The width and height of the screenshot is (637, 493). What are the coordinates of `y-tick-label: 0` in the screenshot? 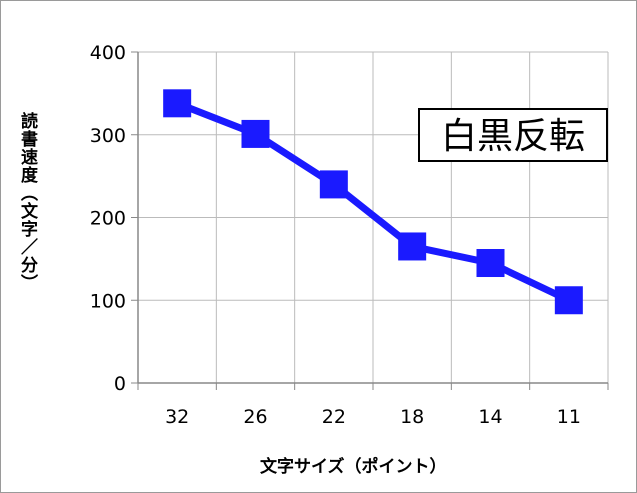 It's located at (120, 384).